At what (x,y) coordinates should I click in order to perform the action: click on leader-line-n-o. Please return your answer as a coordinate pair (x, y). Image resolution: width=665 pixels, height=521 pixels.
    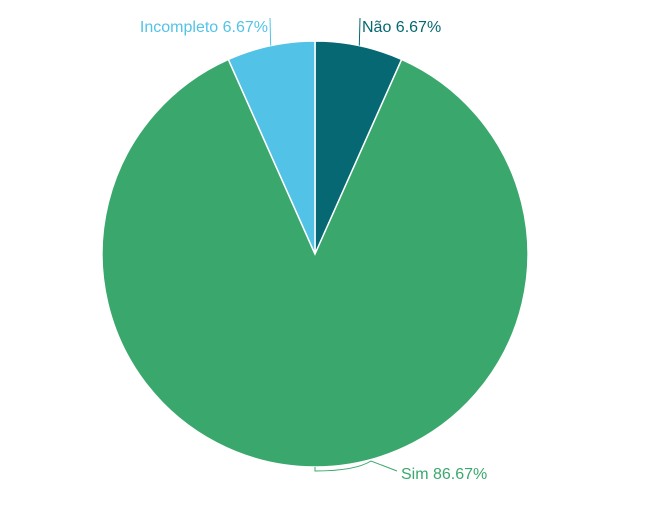
    Looking at the image, I should click on (359, 31).